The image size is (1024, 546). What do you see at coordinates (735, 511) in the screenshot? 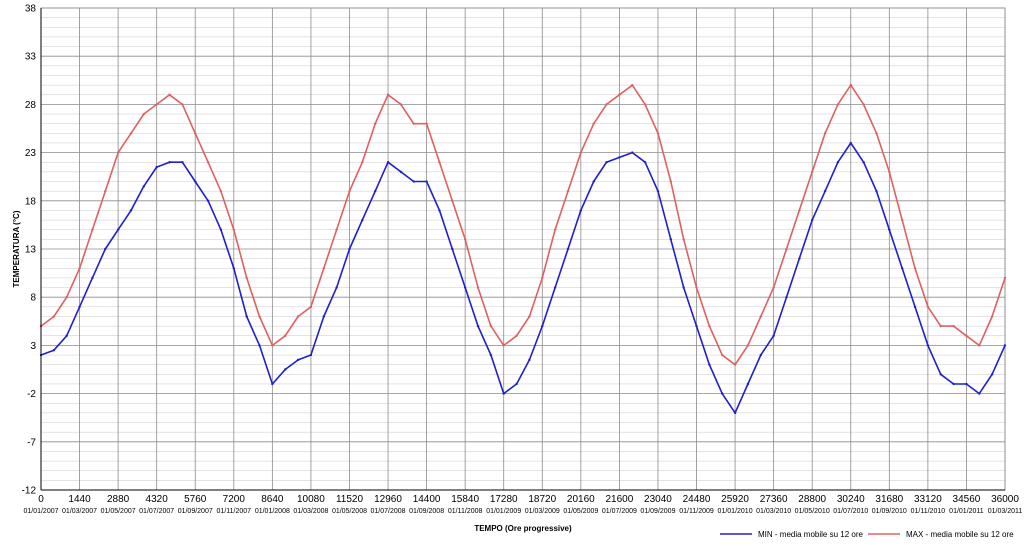
I see `x-date-label: 01/01/2010` at bounding box center [735, 511].